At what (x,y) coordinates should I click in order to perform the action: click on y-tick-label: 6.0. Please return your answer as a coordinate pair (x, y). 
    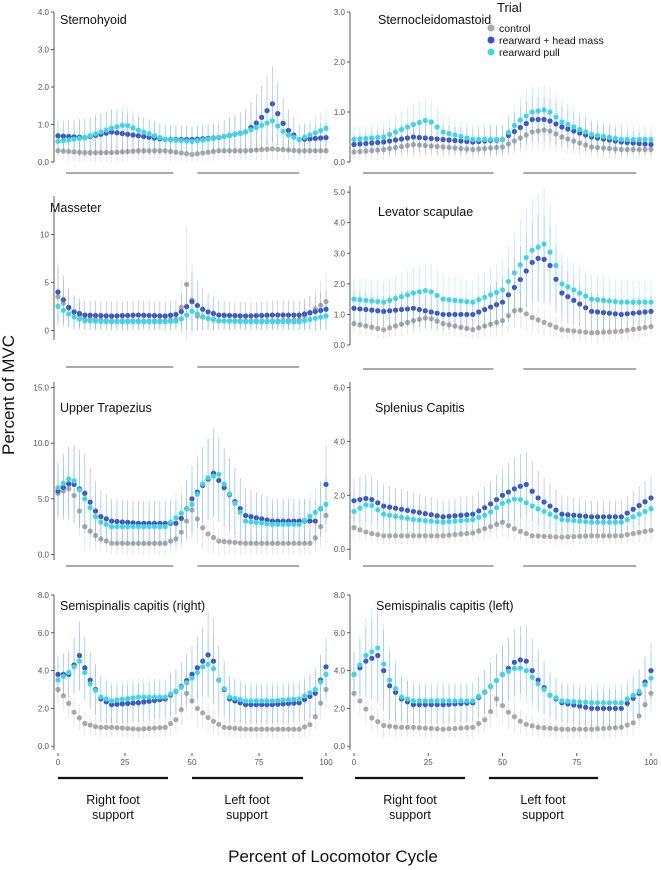
    Looking at the image, I should click on (340, 387).